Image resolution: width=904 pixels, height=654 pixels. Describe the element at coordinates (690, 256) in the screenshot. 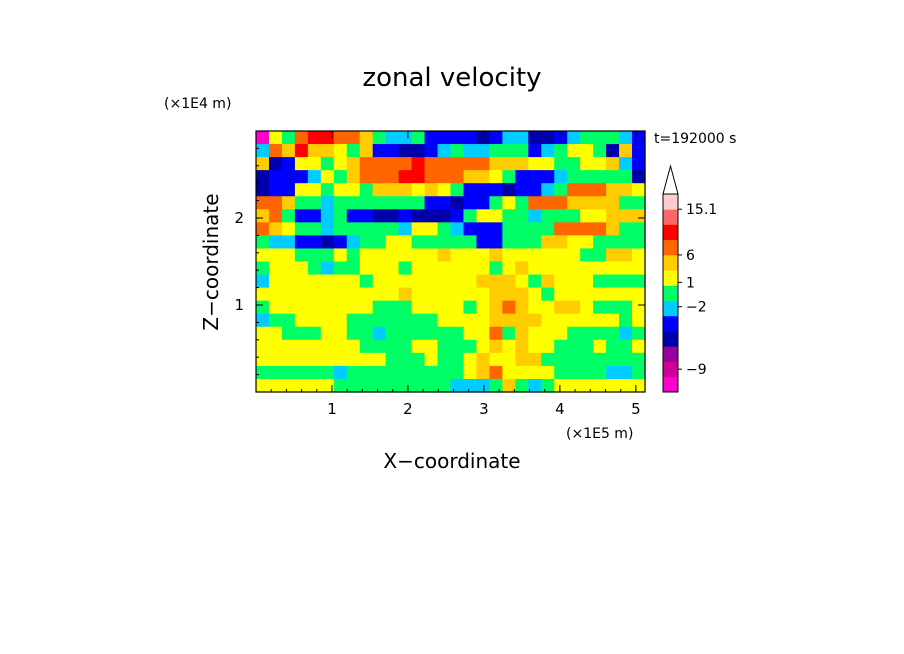

I see `colorbar-label: 6` at that location.